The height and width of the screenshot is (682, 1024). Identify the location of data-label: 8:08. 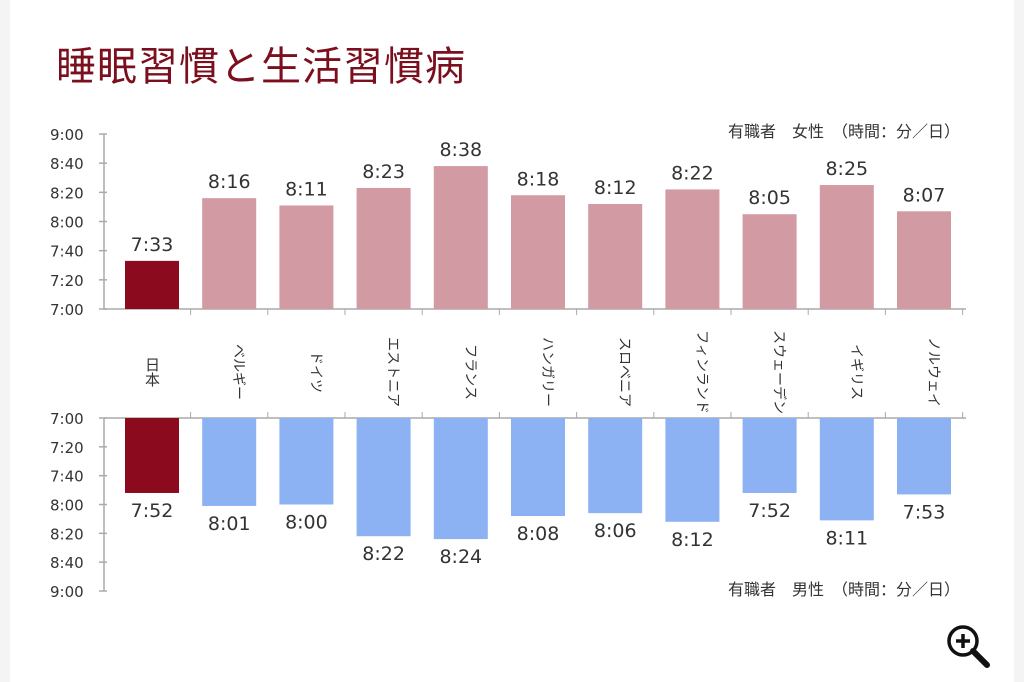
(538, 534).